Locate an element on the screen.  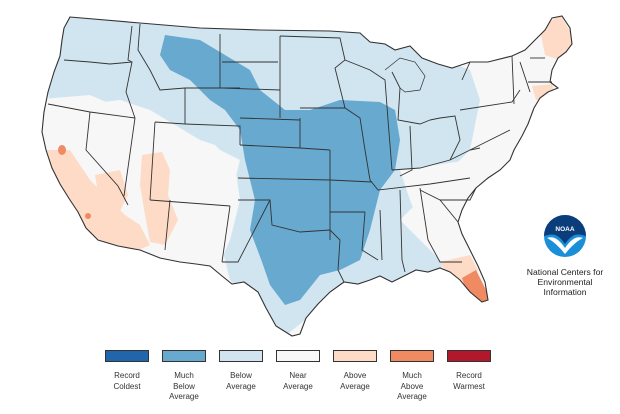
region-much-above-ca-south is located at coordinates (88, 216).